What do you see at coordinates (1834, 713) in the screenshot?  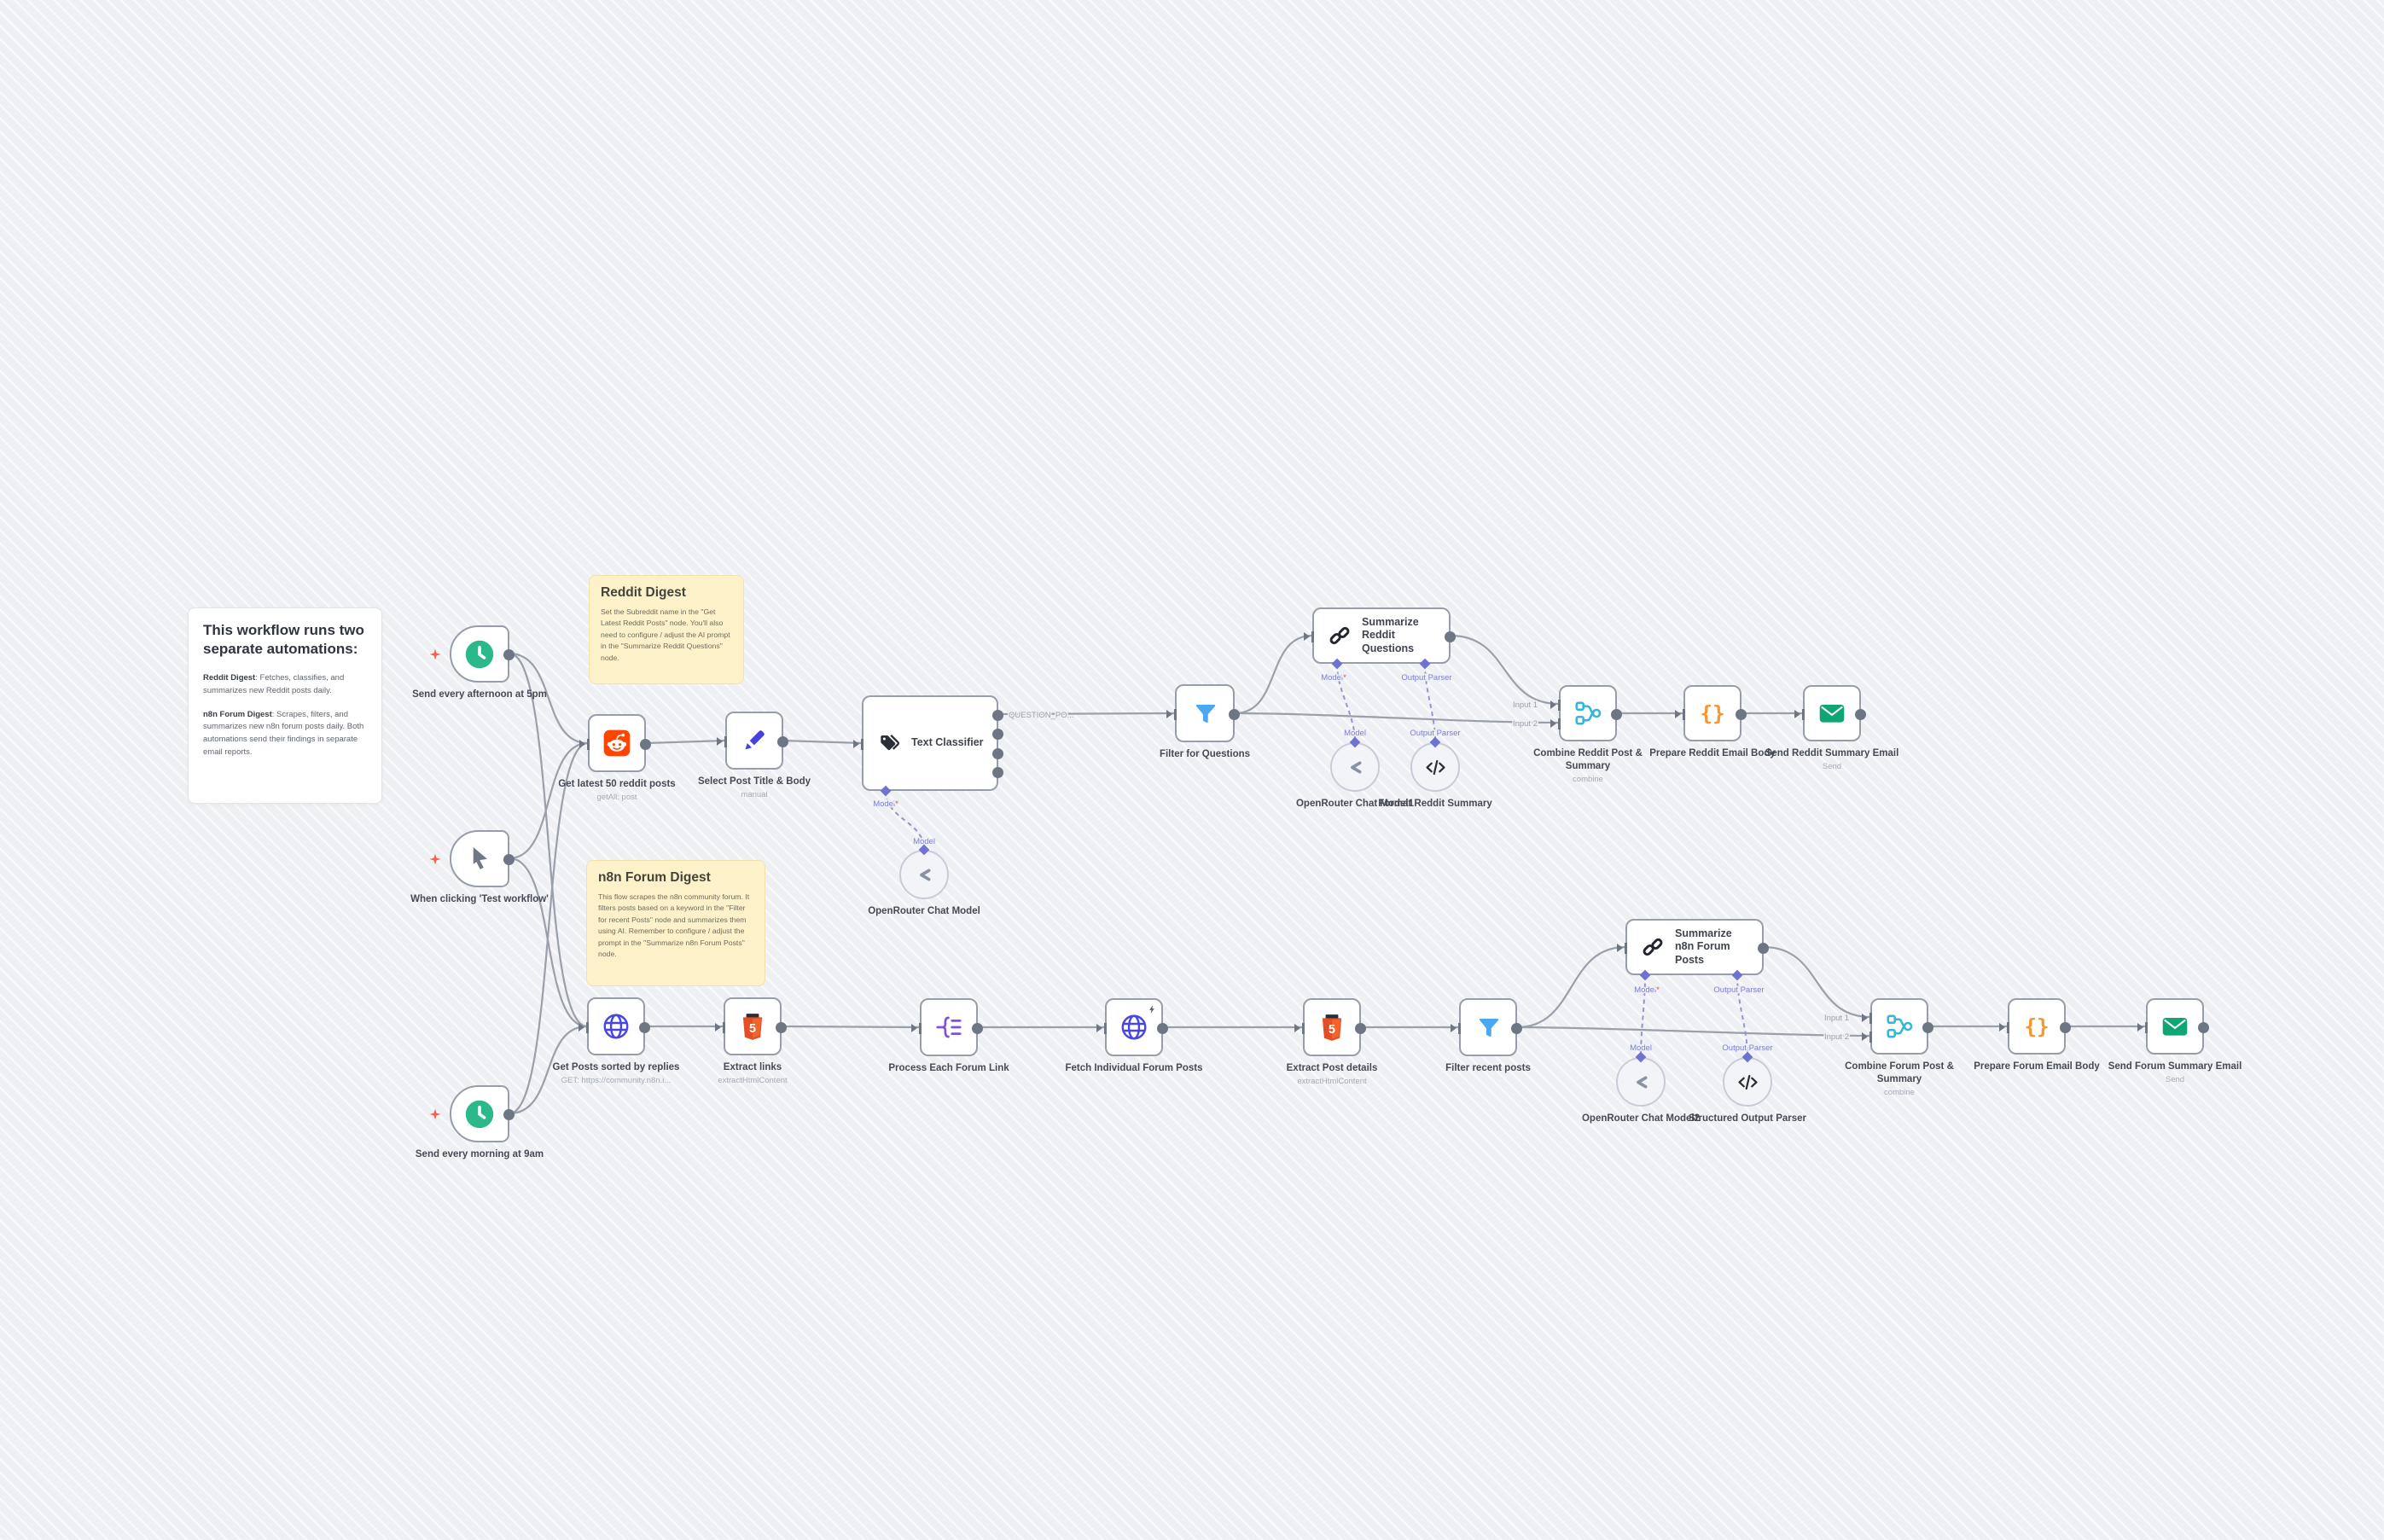 I see `node-send-reddit-summary-email` at bounding box center [1834, 713].